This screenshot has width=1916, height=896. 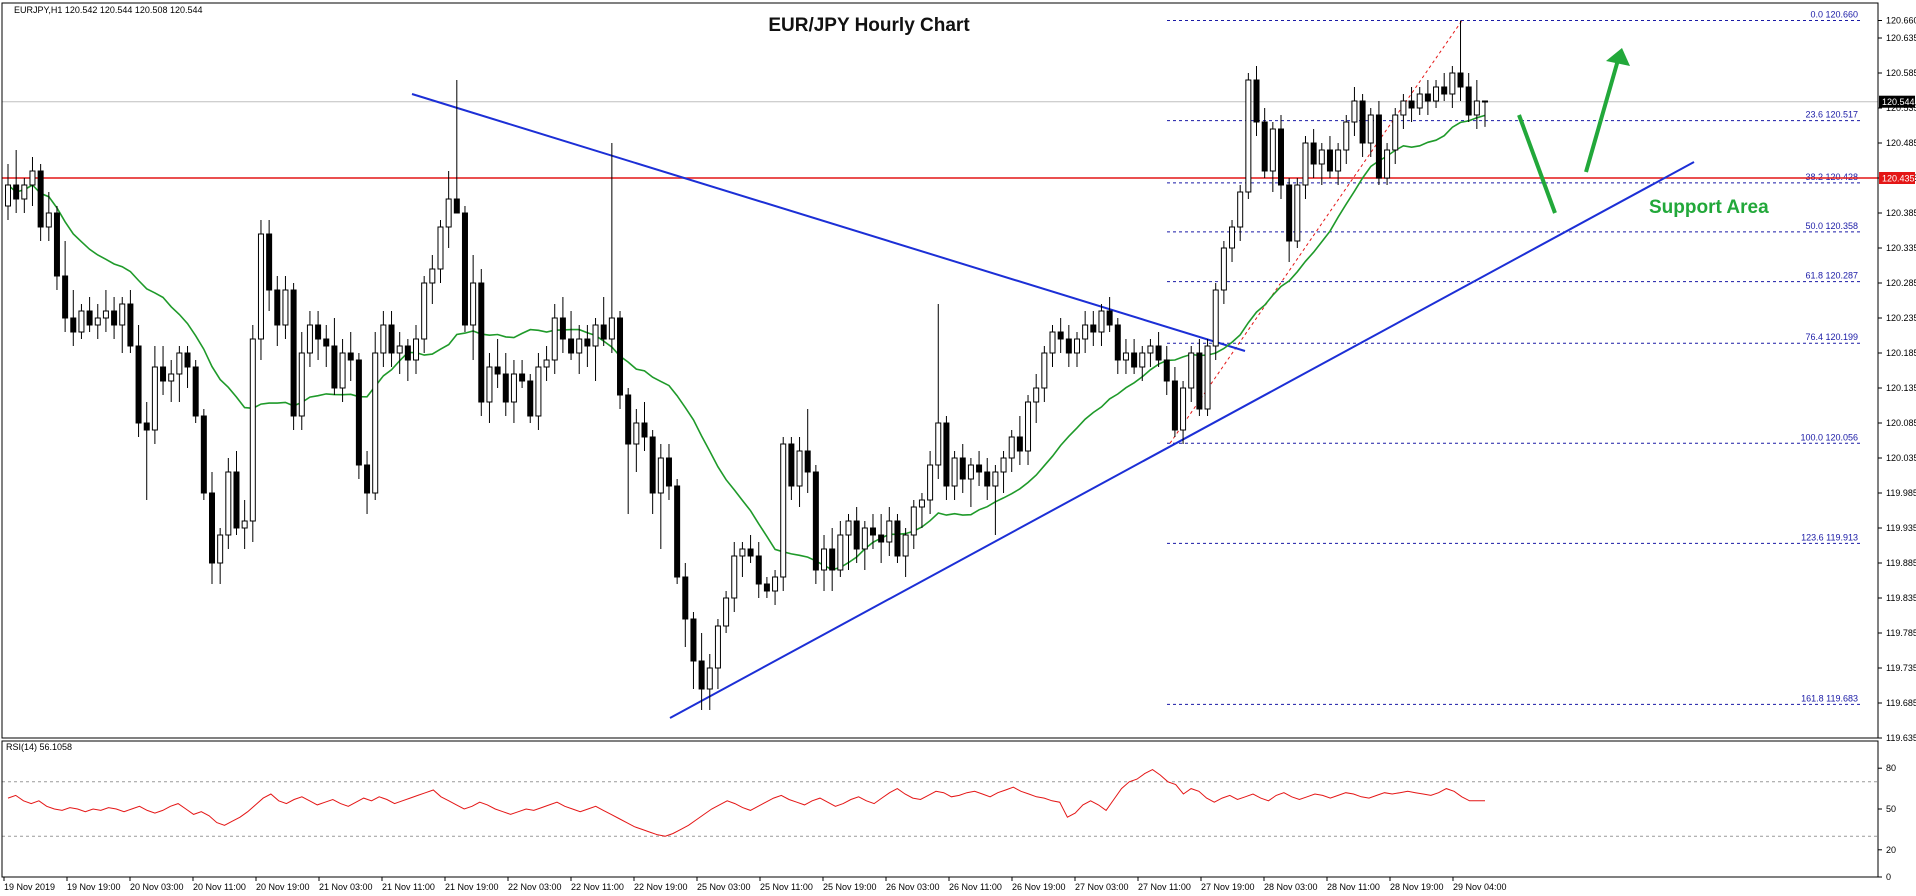 I want to click on rsi-line, so click(x=746, y=803).